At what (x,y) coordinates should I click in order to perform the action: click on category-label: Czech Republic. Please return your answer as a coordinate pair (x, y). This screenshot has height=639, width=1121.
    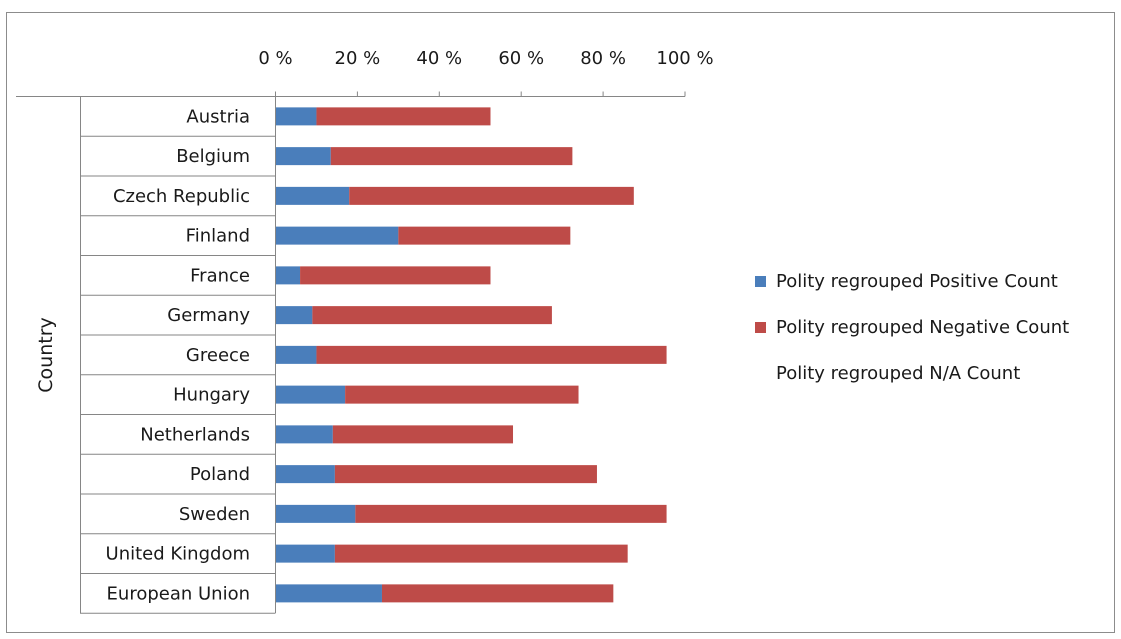
    Looking at the image, I should click on (181, 196).